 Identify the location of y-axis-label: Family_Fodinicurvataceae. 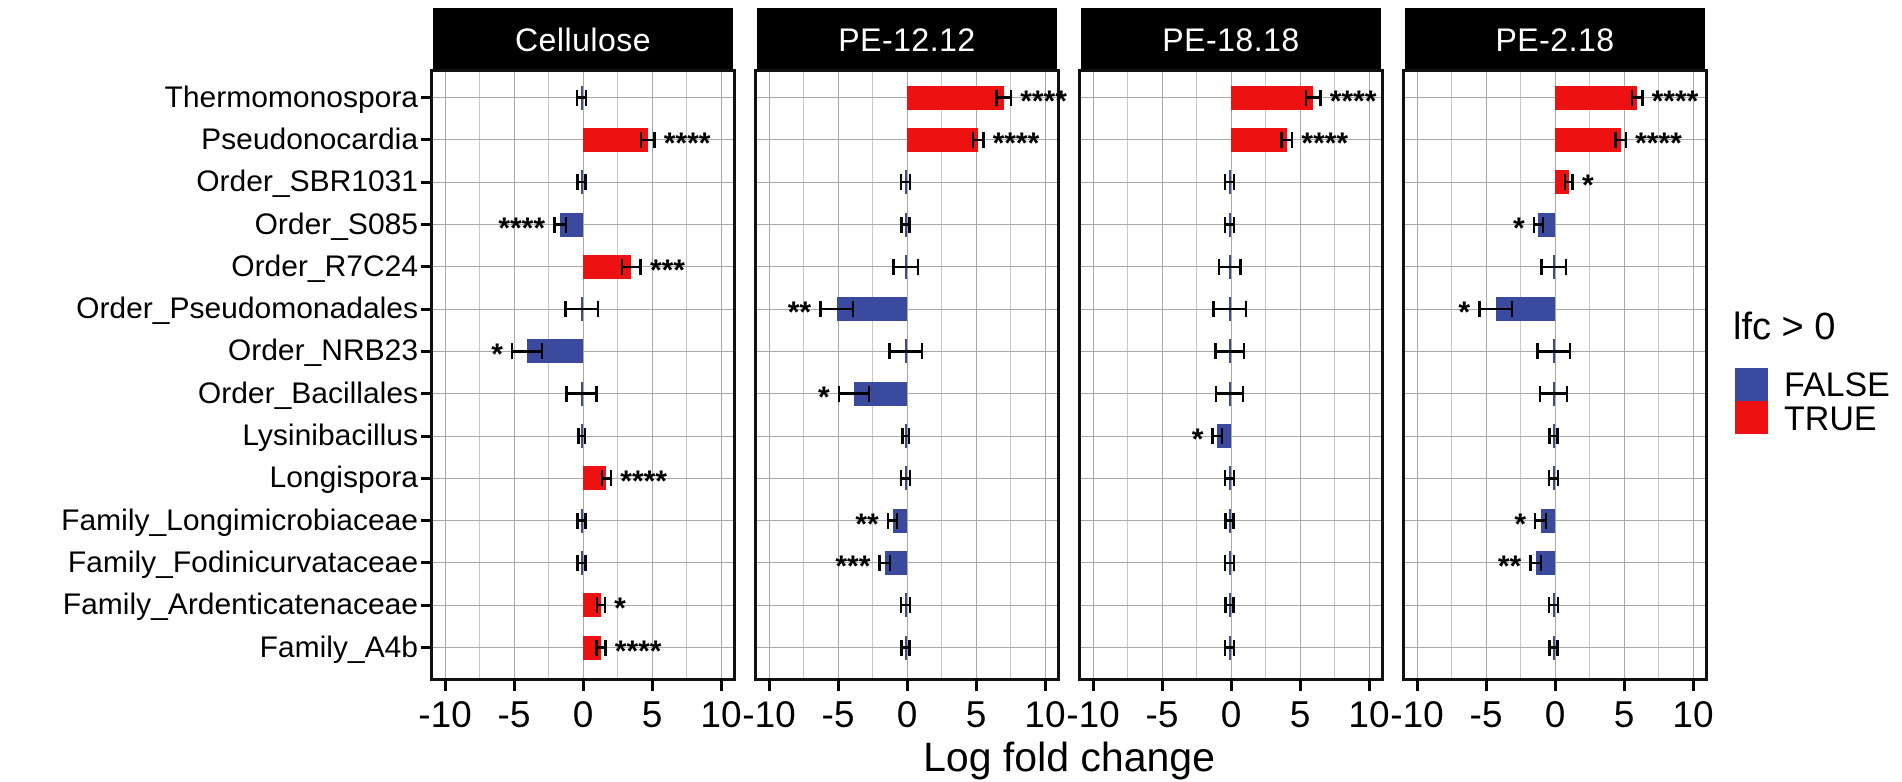
(242, 562).